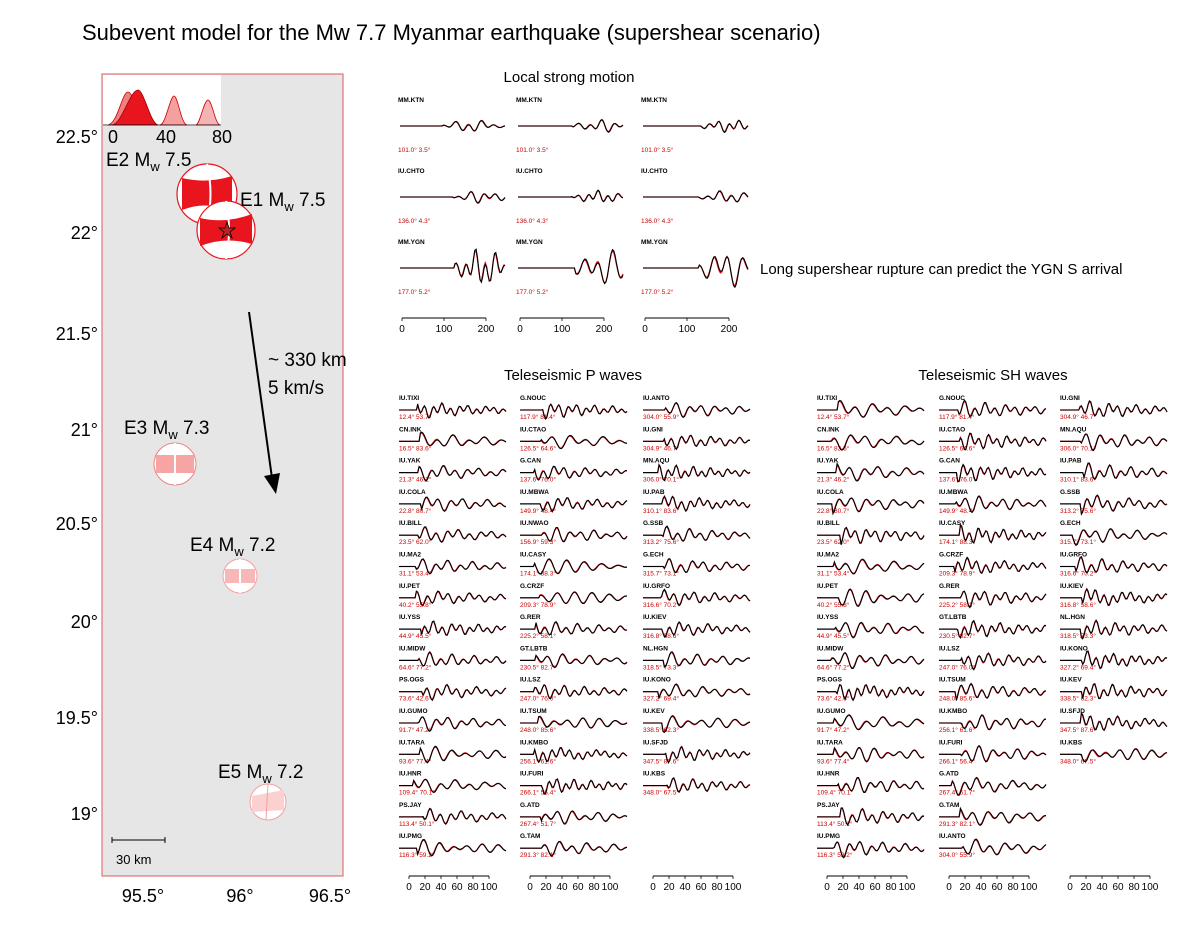 This screenshot has height=936, width=1200. I want to click on sh-trace: IU.GNI 304.9° 46.7°, so click(1114, 408).